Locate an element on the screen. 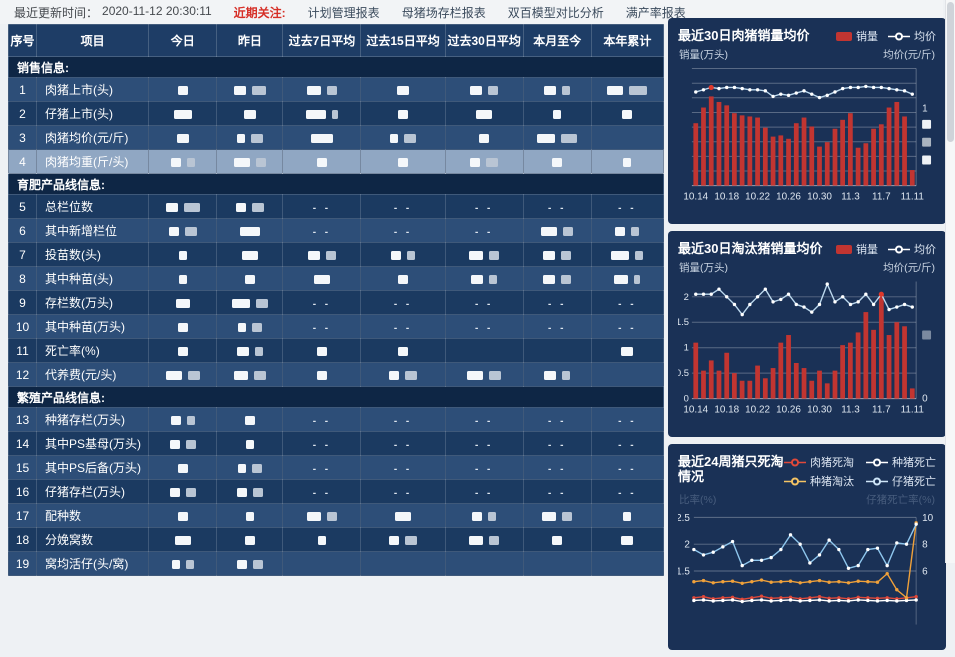 Image resolution: width=955 pixels, height=657 pixels. table-row: 4 肉猪均重(斤/头) is located at coordinates (336, 161).